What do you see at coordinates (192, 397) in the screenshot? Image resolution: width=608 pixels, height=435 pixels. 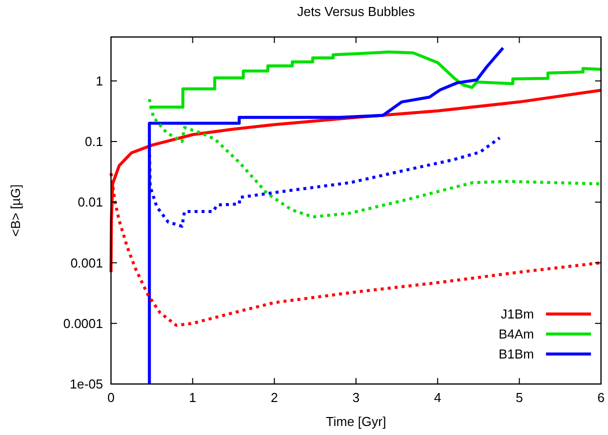 I see `x-tick-label: 1` at bounding box center [192, 397].